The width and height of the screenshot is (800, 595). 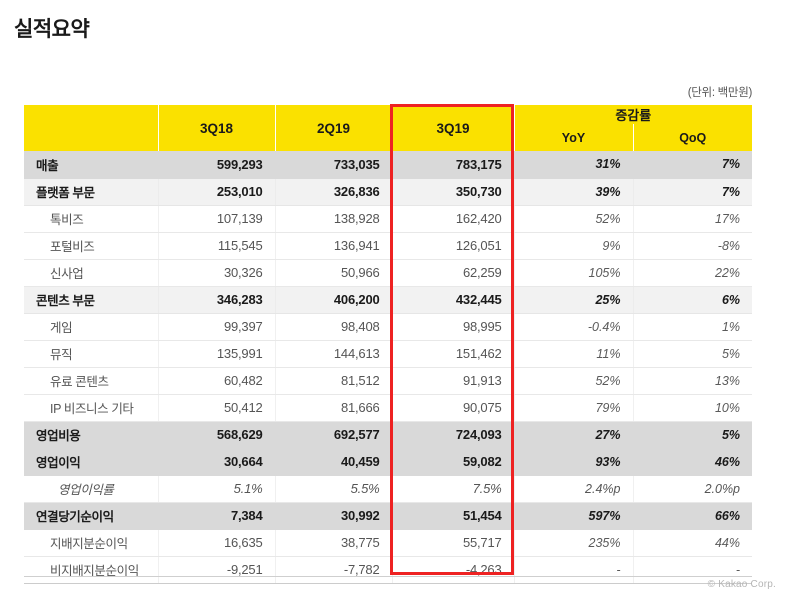 I want to click on cell-yoy: 52%, so click(x=574, y=219).